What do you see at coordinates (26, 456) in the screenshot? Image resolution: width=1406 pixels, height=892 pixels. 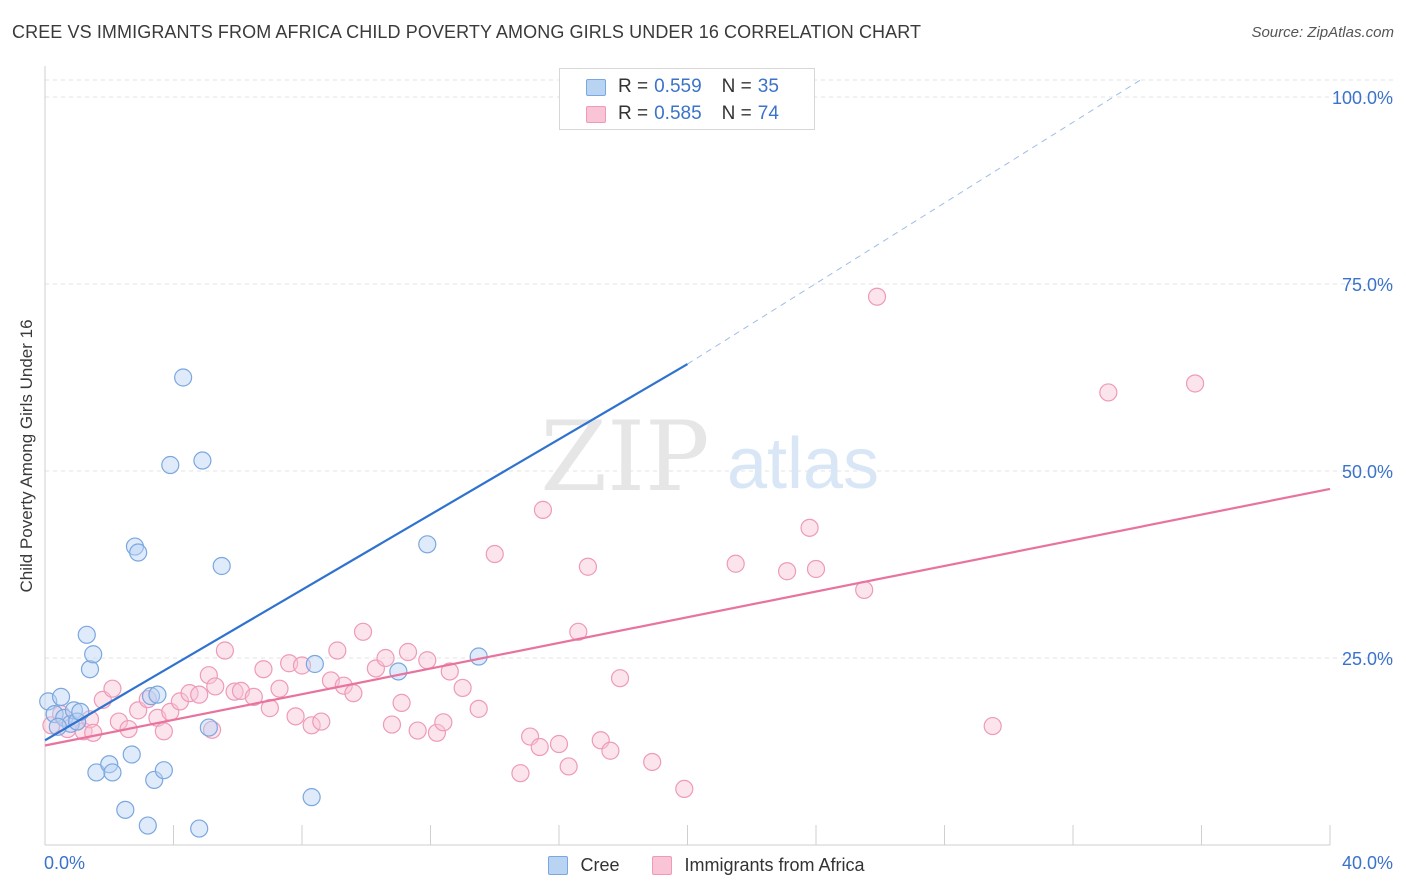 I see `y-axis-label: Child Poverty Among Girls Under 16` at bounding box center [26, 456].